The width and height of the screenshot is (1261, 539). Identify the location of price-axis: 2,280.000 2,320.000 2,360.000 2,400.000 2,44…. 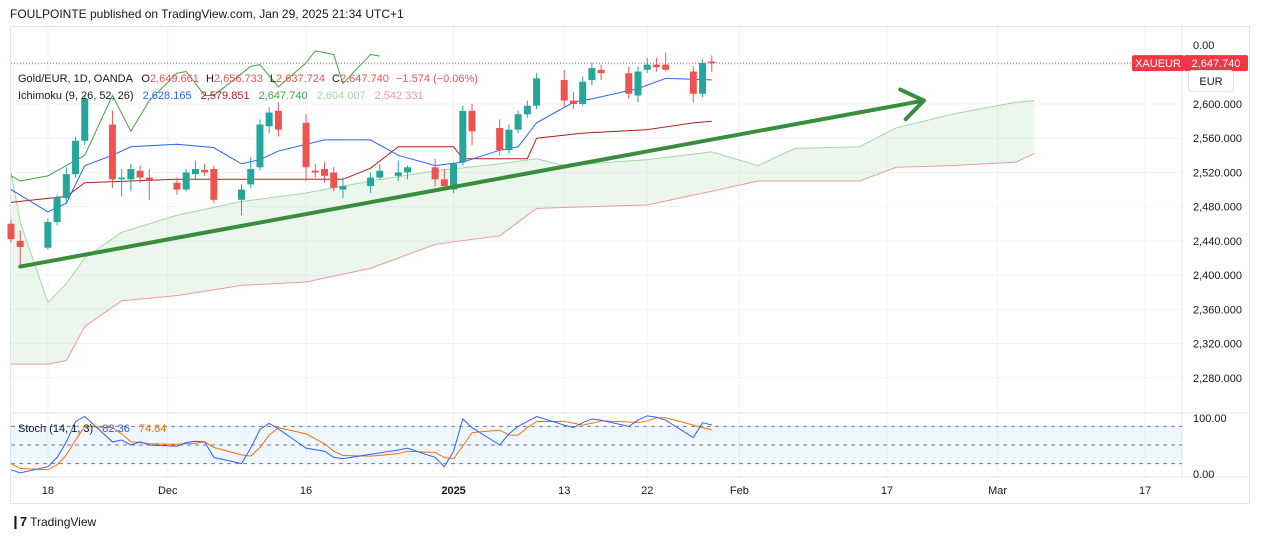
(1217, 260).